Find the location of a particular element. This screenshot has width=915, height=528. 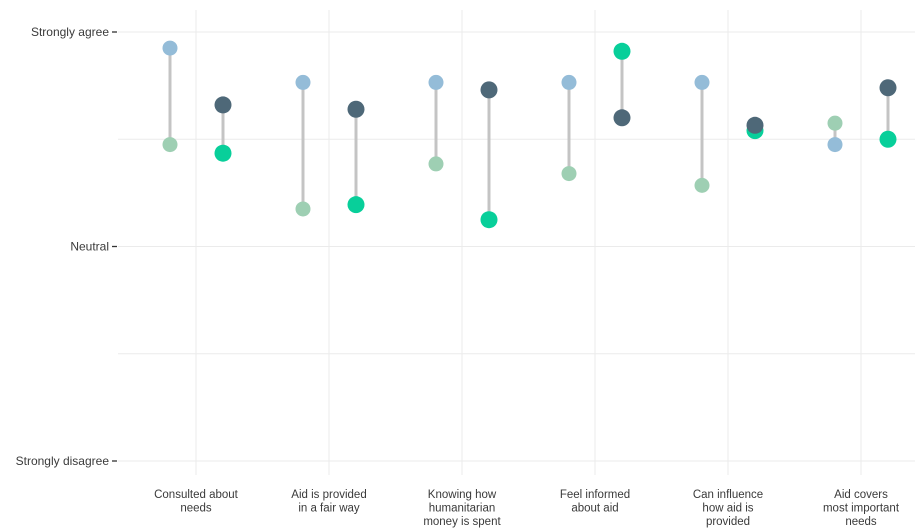

x-tick-label: in a fair way is located at coordinates (329, 509).